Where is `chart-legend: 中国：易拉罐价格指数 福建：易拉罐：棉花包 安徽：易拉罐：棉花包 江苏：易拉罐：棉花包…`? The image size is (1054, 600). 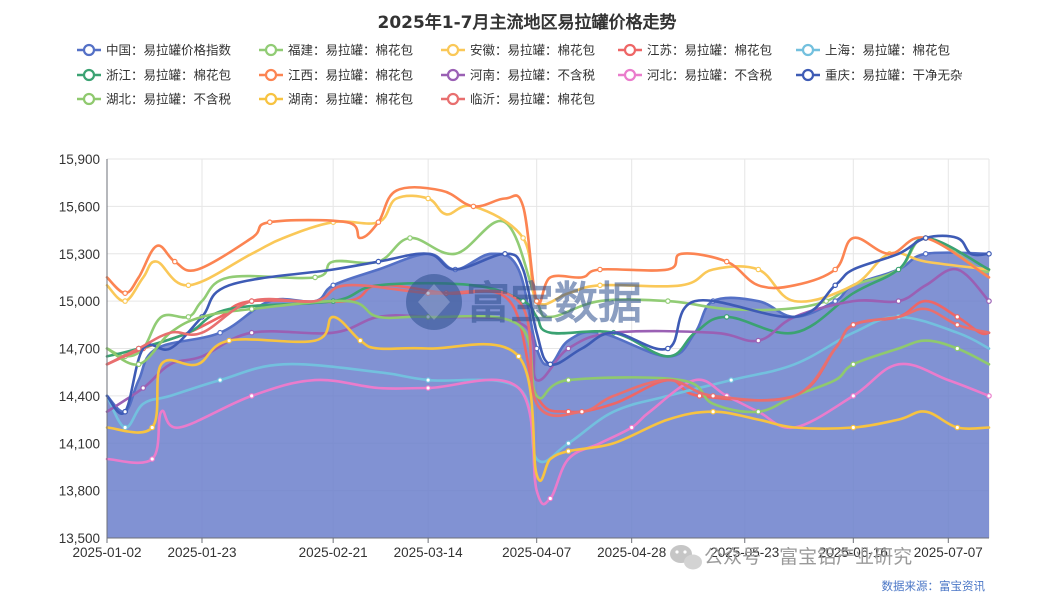 chart-legend: 中国：易拉罐价格指数 福建：易拉罐：棉花包 安徽：易拉罐：棉花包 江苏：易拉罐：棉花包… is located at coordinates (520, 75).